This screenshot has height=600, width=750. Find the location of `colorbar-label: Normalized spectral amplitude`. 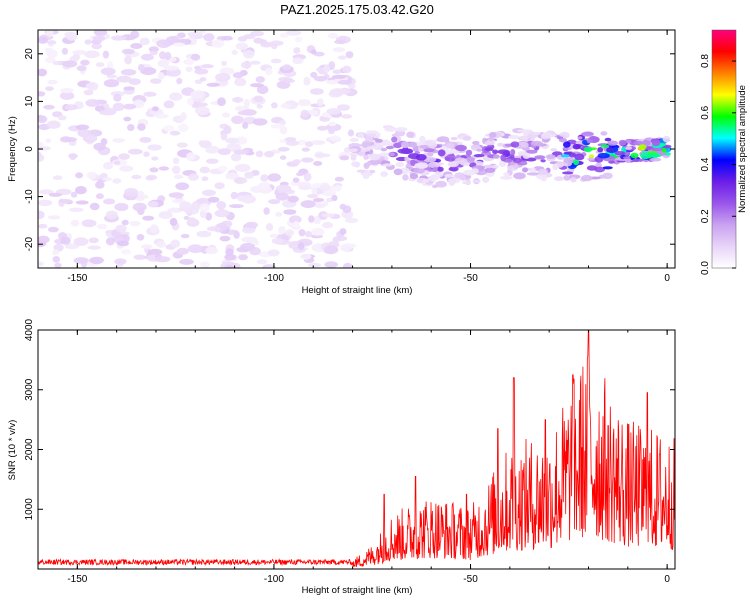

colorbar-label: Normalized spectral amplitude is located at coordinates (742, 149).